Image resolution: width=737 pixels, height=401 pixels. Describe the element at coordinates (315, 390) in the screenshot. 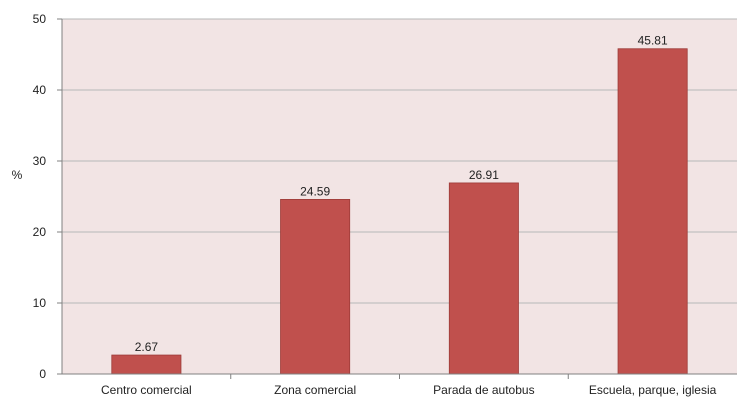

I see `x-tick-label: Zona comercial` at that location.